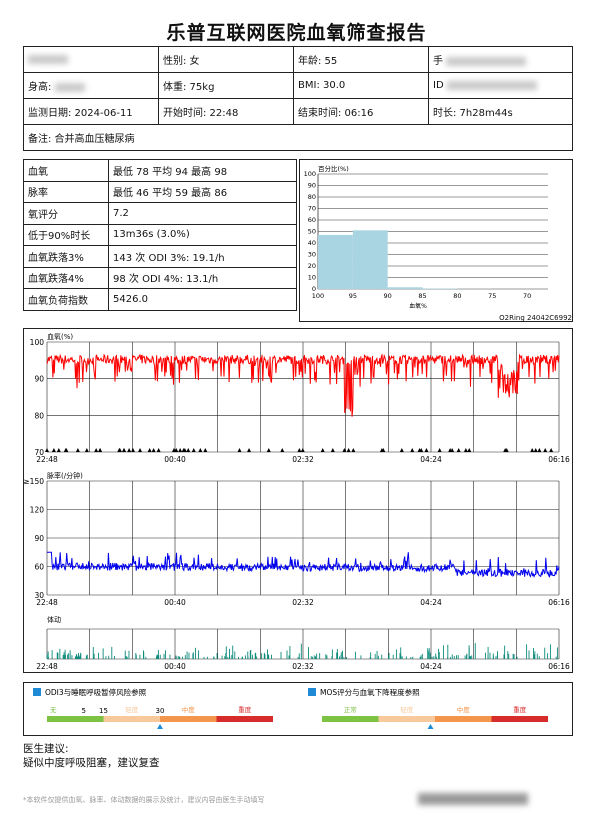 This screenshot has height=836, width=593. What do you see at coordinates (312, 243) in the screenshot?
I see `hist-ytick: 40` at bounding box center [312, 243].